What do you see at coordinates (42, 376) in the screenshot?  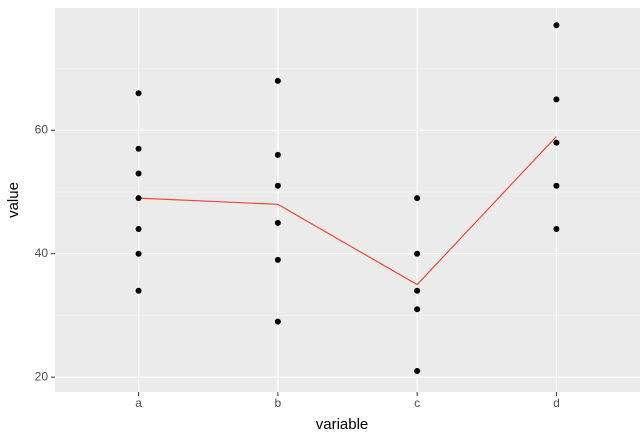 I see `y-tick-label: 20` at bounding box center [42, 376].